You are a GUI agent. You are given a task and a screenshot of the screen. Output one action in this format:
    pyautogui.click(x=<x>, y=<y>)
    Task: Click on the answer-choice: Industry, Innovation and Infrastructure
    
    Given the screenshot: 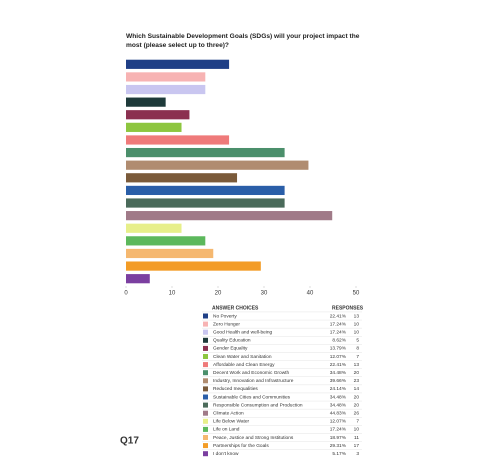 What is the action you would take?
    pyautogui.click(x=253, y=381)
    